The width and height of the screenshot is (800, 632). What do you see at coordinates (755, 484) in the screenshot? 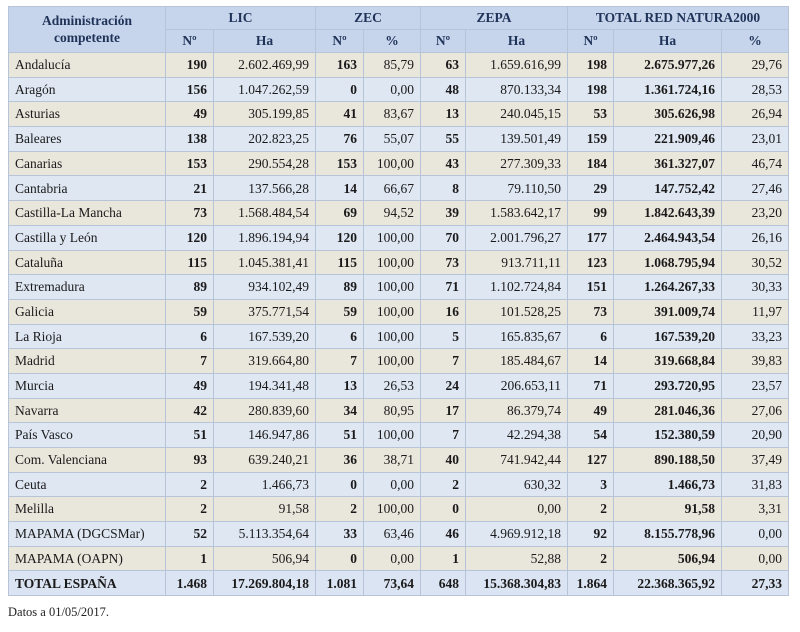
I see `total-pct: 31,83` at bounding box center [755, 484].